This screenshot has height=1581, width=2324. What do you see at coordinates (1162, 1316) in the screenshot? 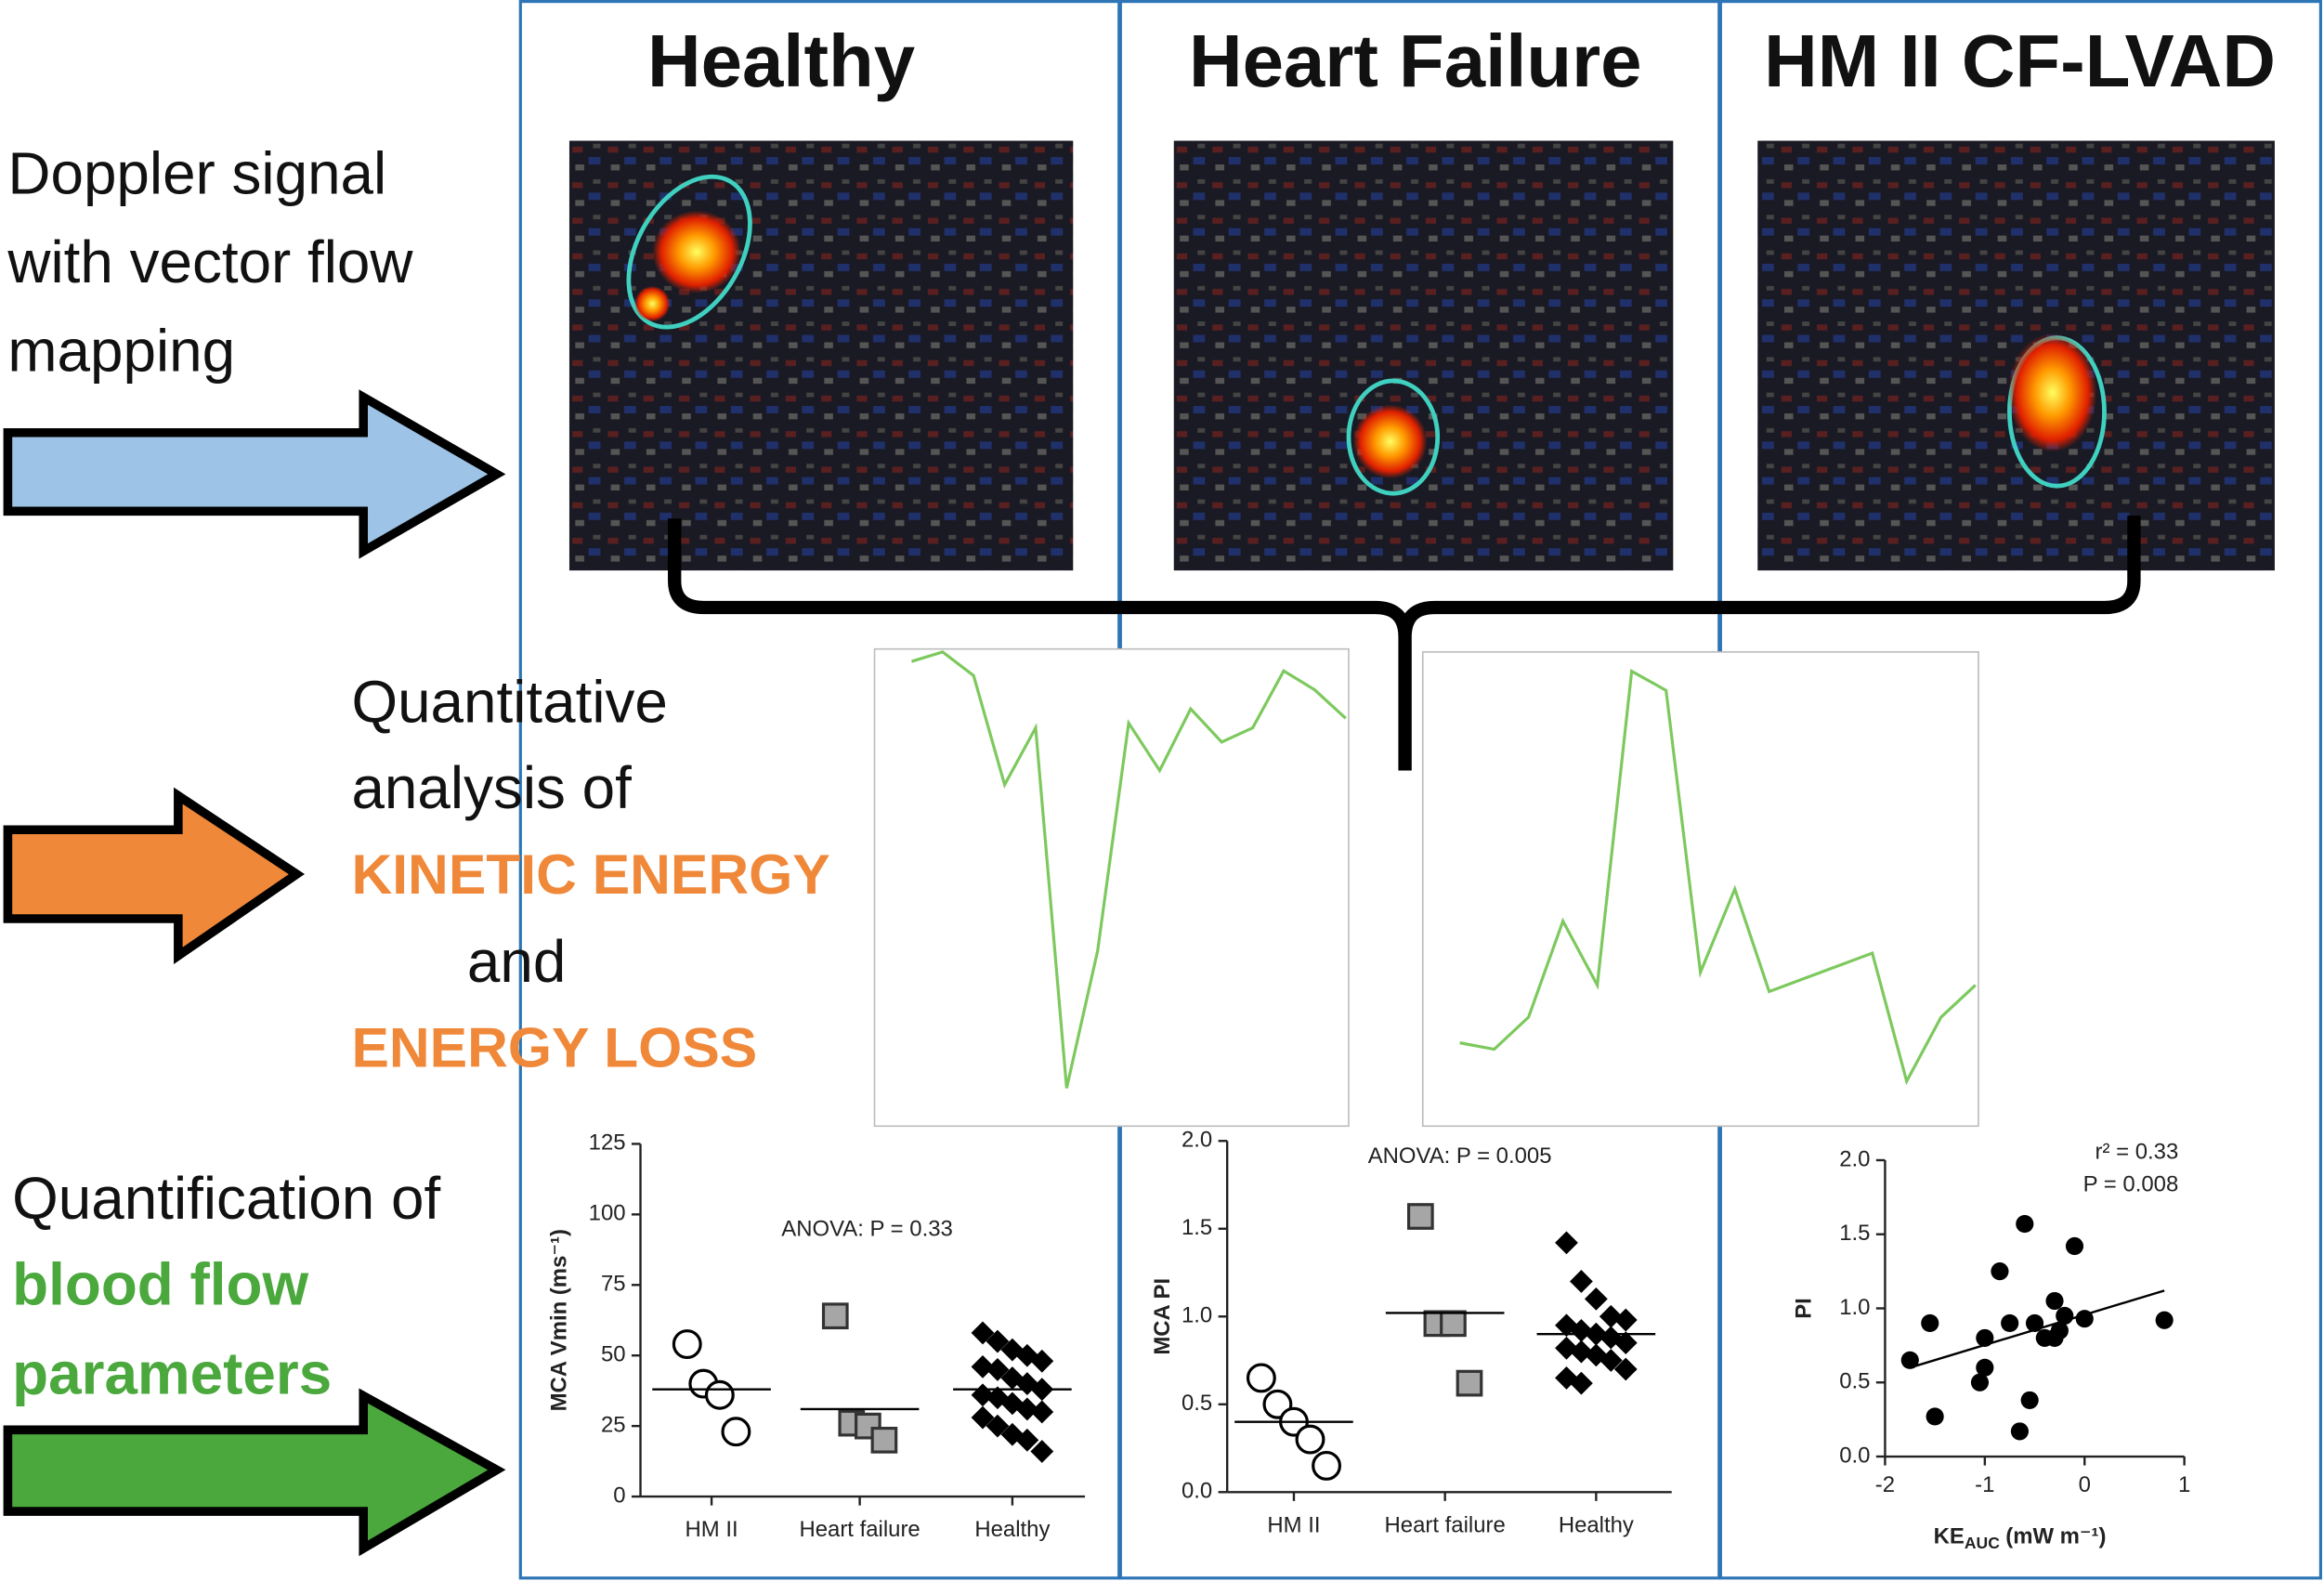
I see `y-axis-label: MCA PI` at bounding box center [1162, 1316].